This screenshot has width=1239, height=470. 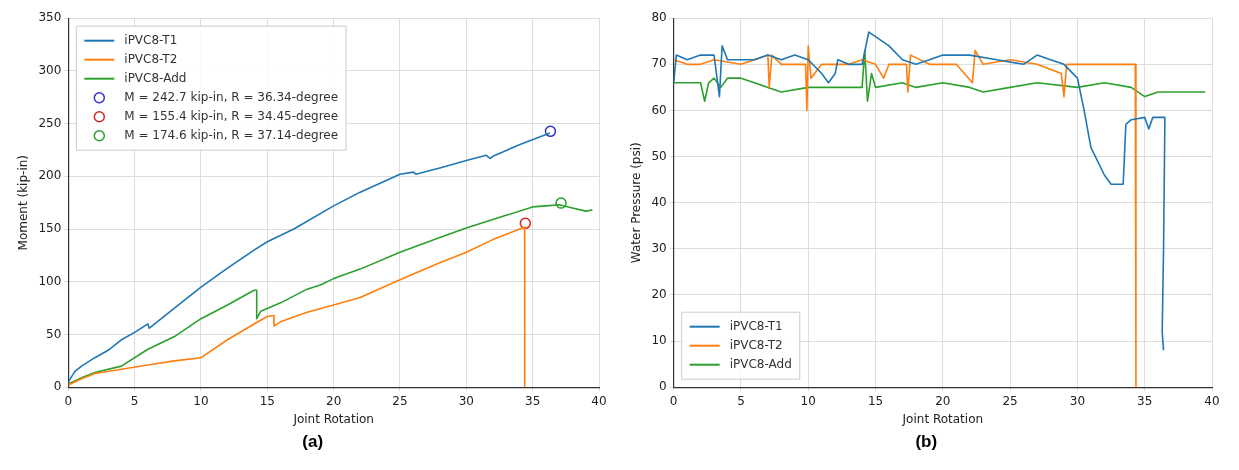 What do you see at coordinates (636, 203) in the screenshot?
I see `y-axis-title: Water Pressure (psi)` at bounding box center [636, 203].